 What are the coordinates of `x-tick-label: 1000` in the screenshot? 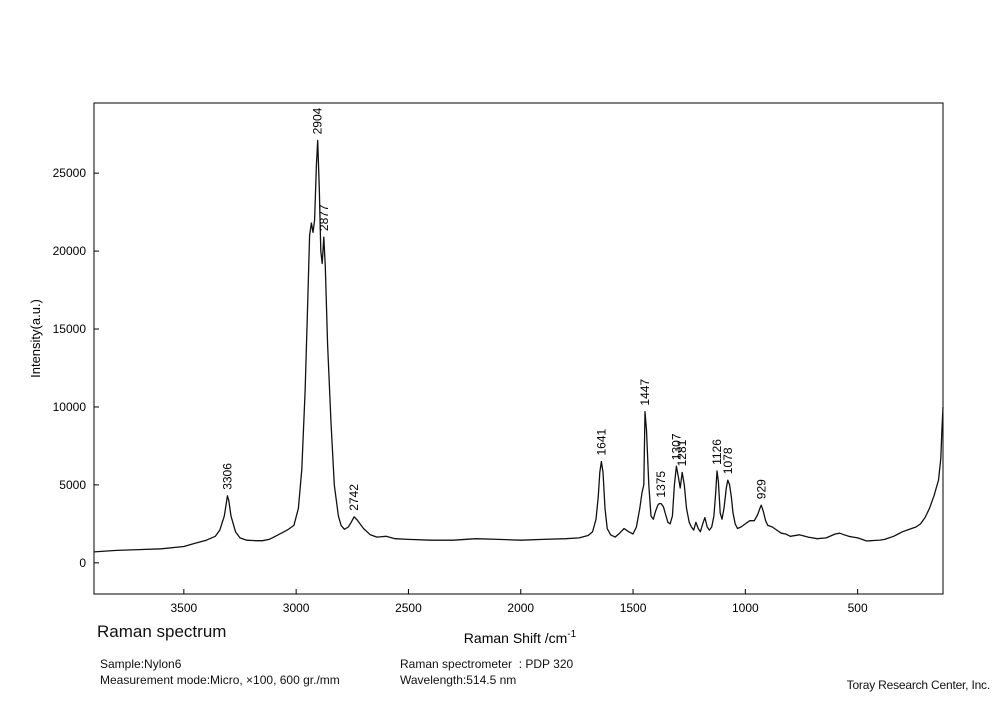 It's located at (745, 608).